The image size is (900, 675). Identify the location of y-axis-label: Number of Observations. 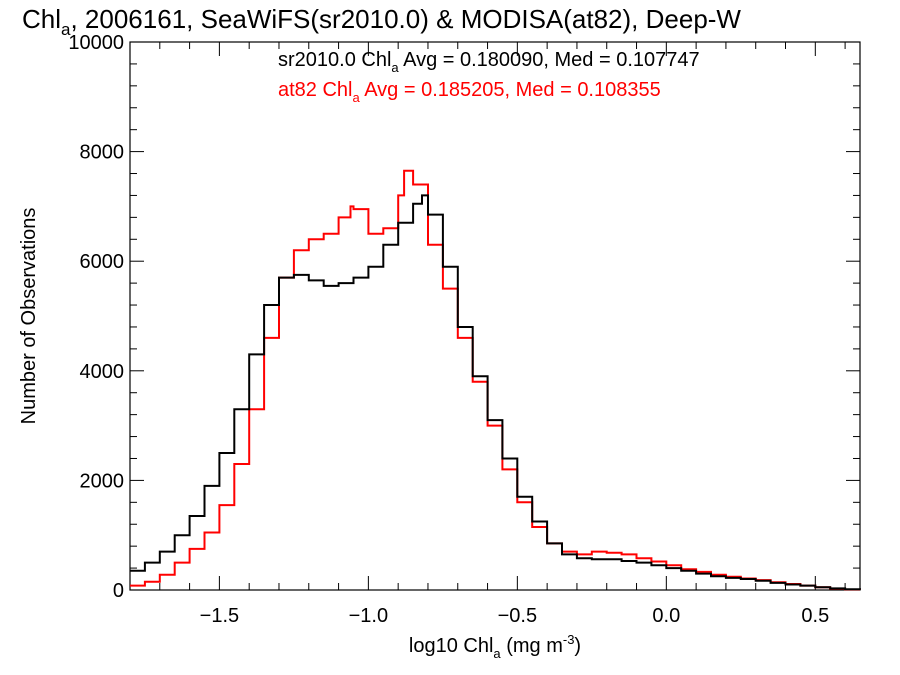
(29, 316).